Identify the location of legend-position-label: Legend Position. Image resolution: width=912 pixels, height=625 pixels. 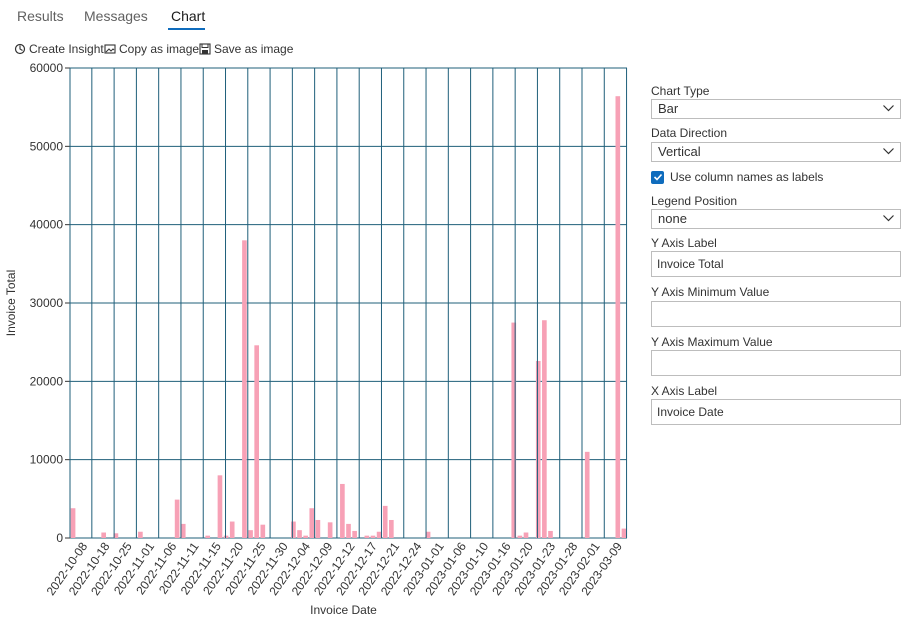
(694, 201).